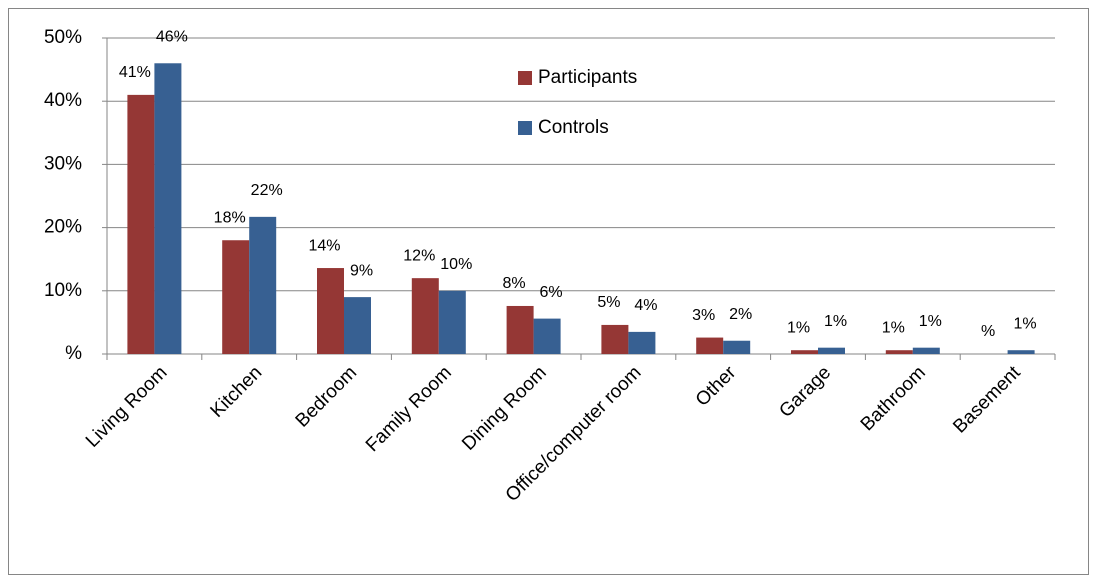 The image size is (1096, 580). I want to click on y-tick-label: %, so click(73, 353).